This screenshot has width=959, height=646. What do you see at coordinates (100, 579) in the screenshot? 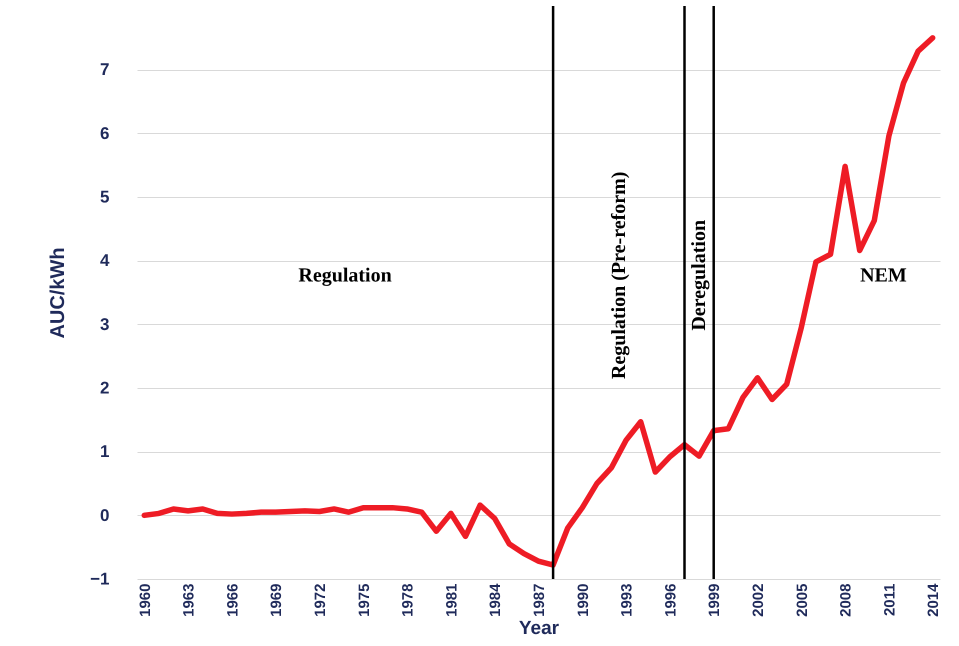
I see `y-tick-label: −1` at bounding box center [100, 579].